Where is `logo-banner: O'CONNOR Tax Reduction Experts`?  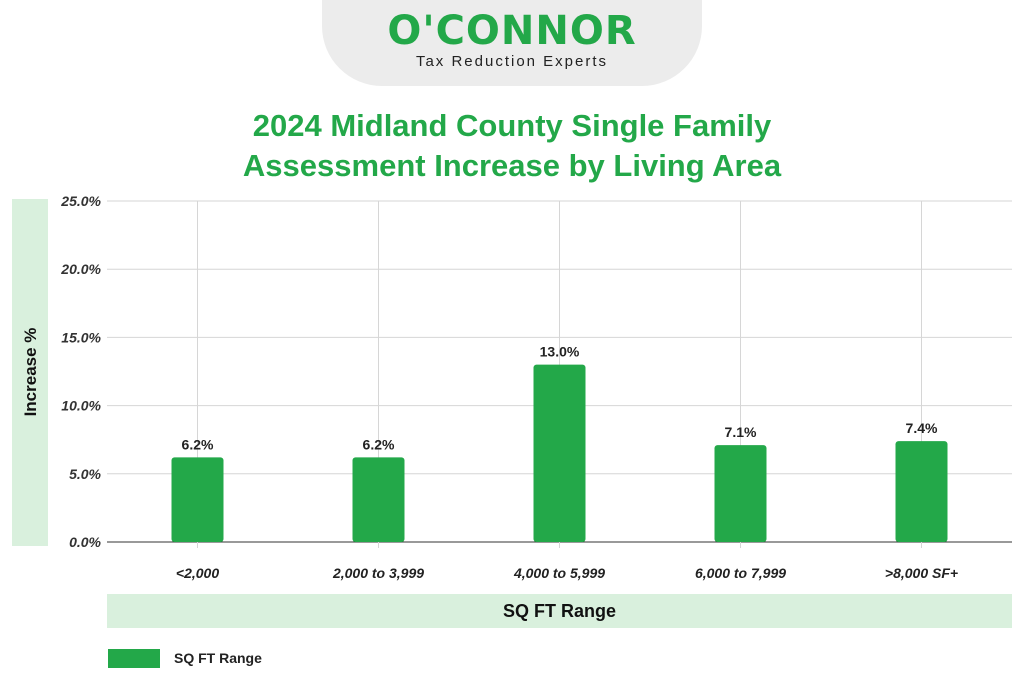 logo-banner: O'CONNOR Tax Reduction Experts is located at coordinates (512, 43).